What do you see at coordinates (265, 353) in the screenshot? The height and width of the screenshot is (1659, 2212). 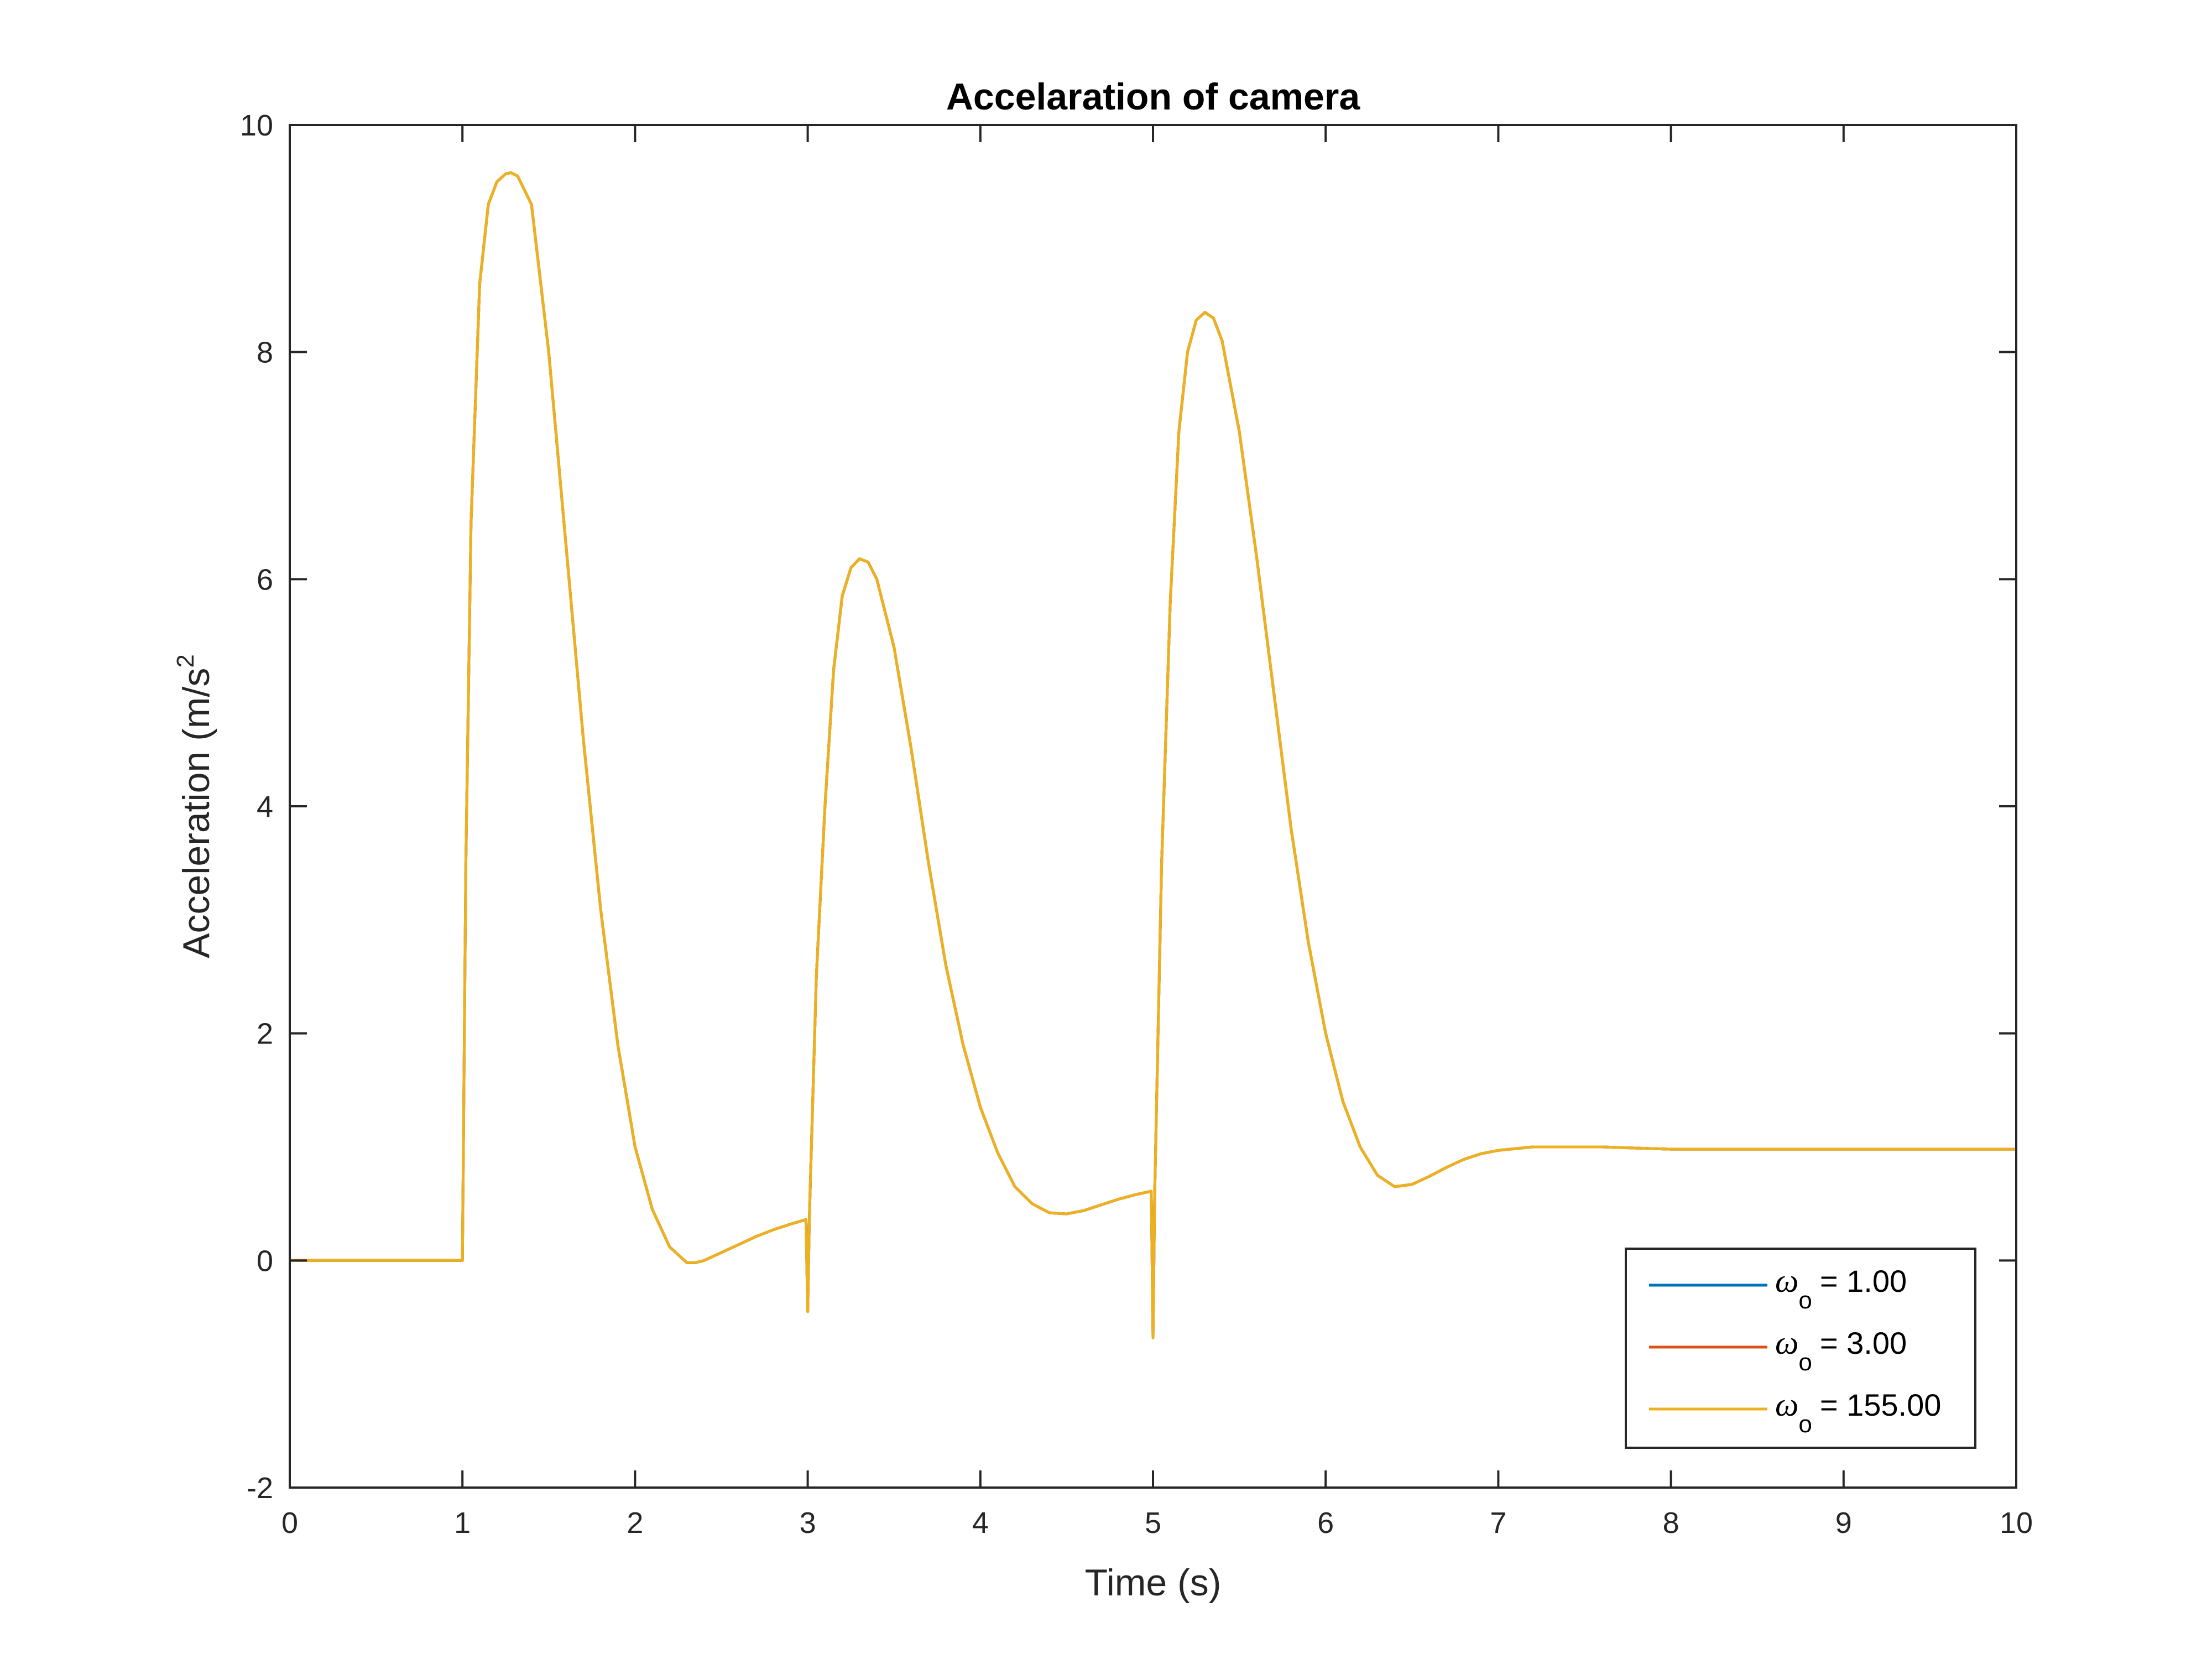 I see `y-tick-label: 8` at bounding box center [265, 353].